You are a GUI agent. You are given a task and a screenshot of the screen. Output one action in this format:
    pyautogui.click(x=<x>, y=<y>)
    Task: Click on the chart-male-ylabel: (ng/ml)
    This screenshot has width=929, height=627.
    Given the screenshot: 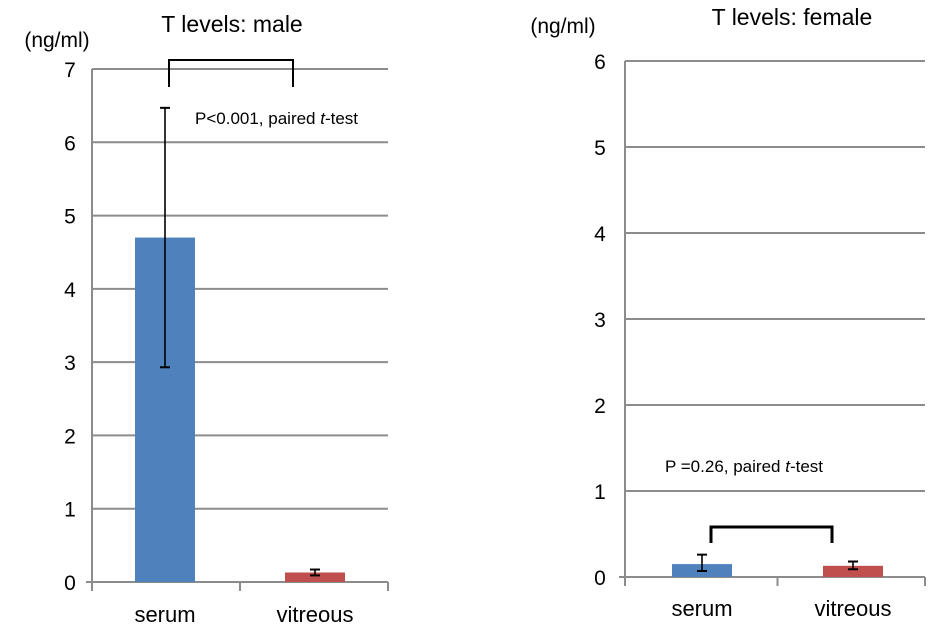 What is the action you would take?
    pyautogui.click(x=56, y=40)
    